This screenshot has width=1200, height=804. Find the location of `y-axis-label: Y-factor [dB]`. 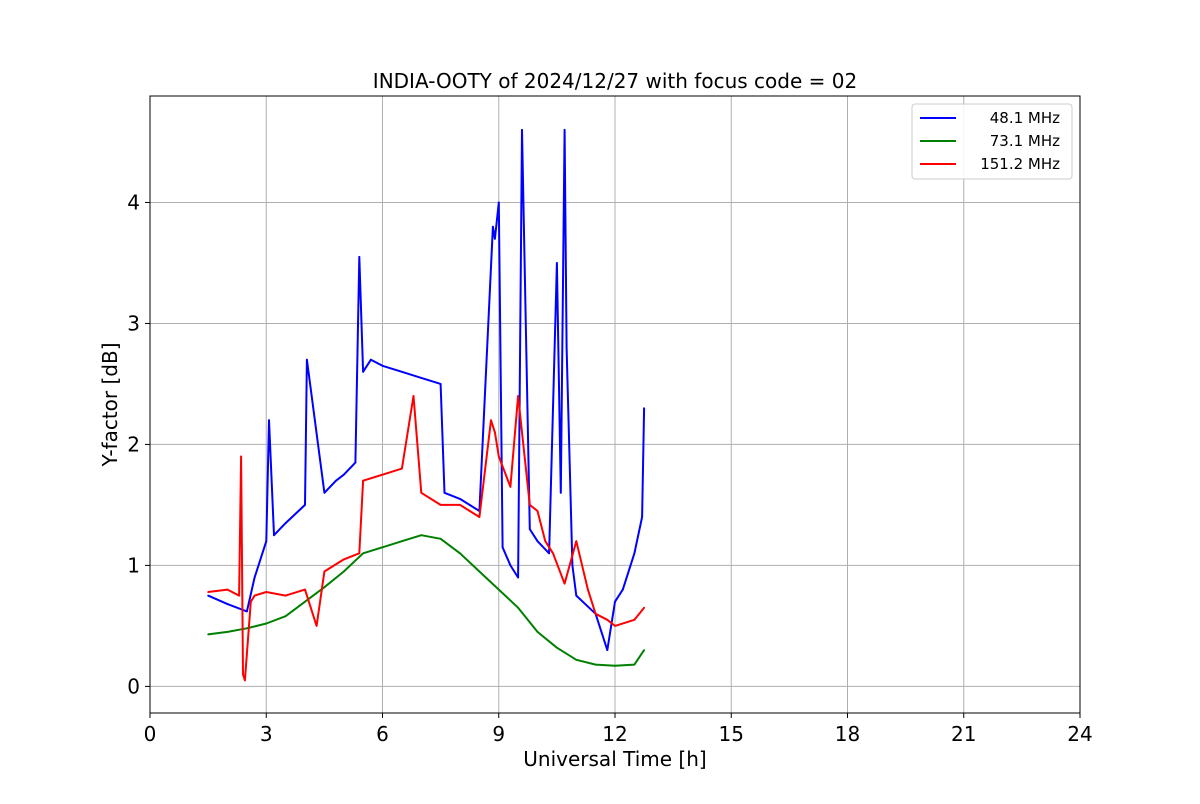

y-axis-label: Y-factor [dB] is located at coordinates (110, 404).